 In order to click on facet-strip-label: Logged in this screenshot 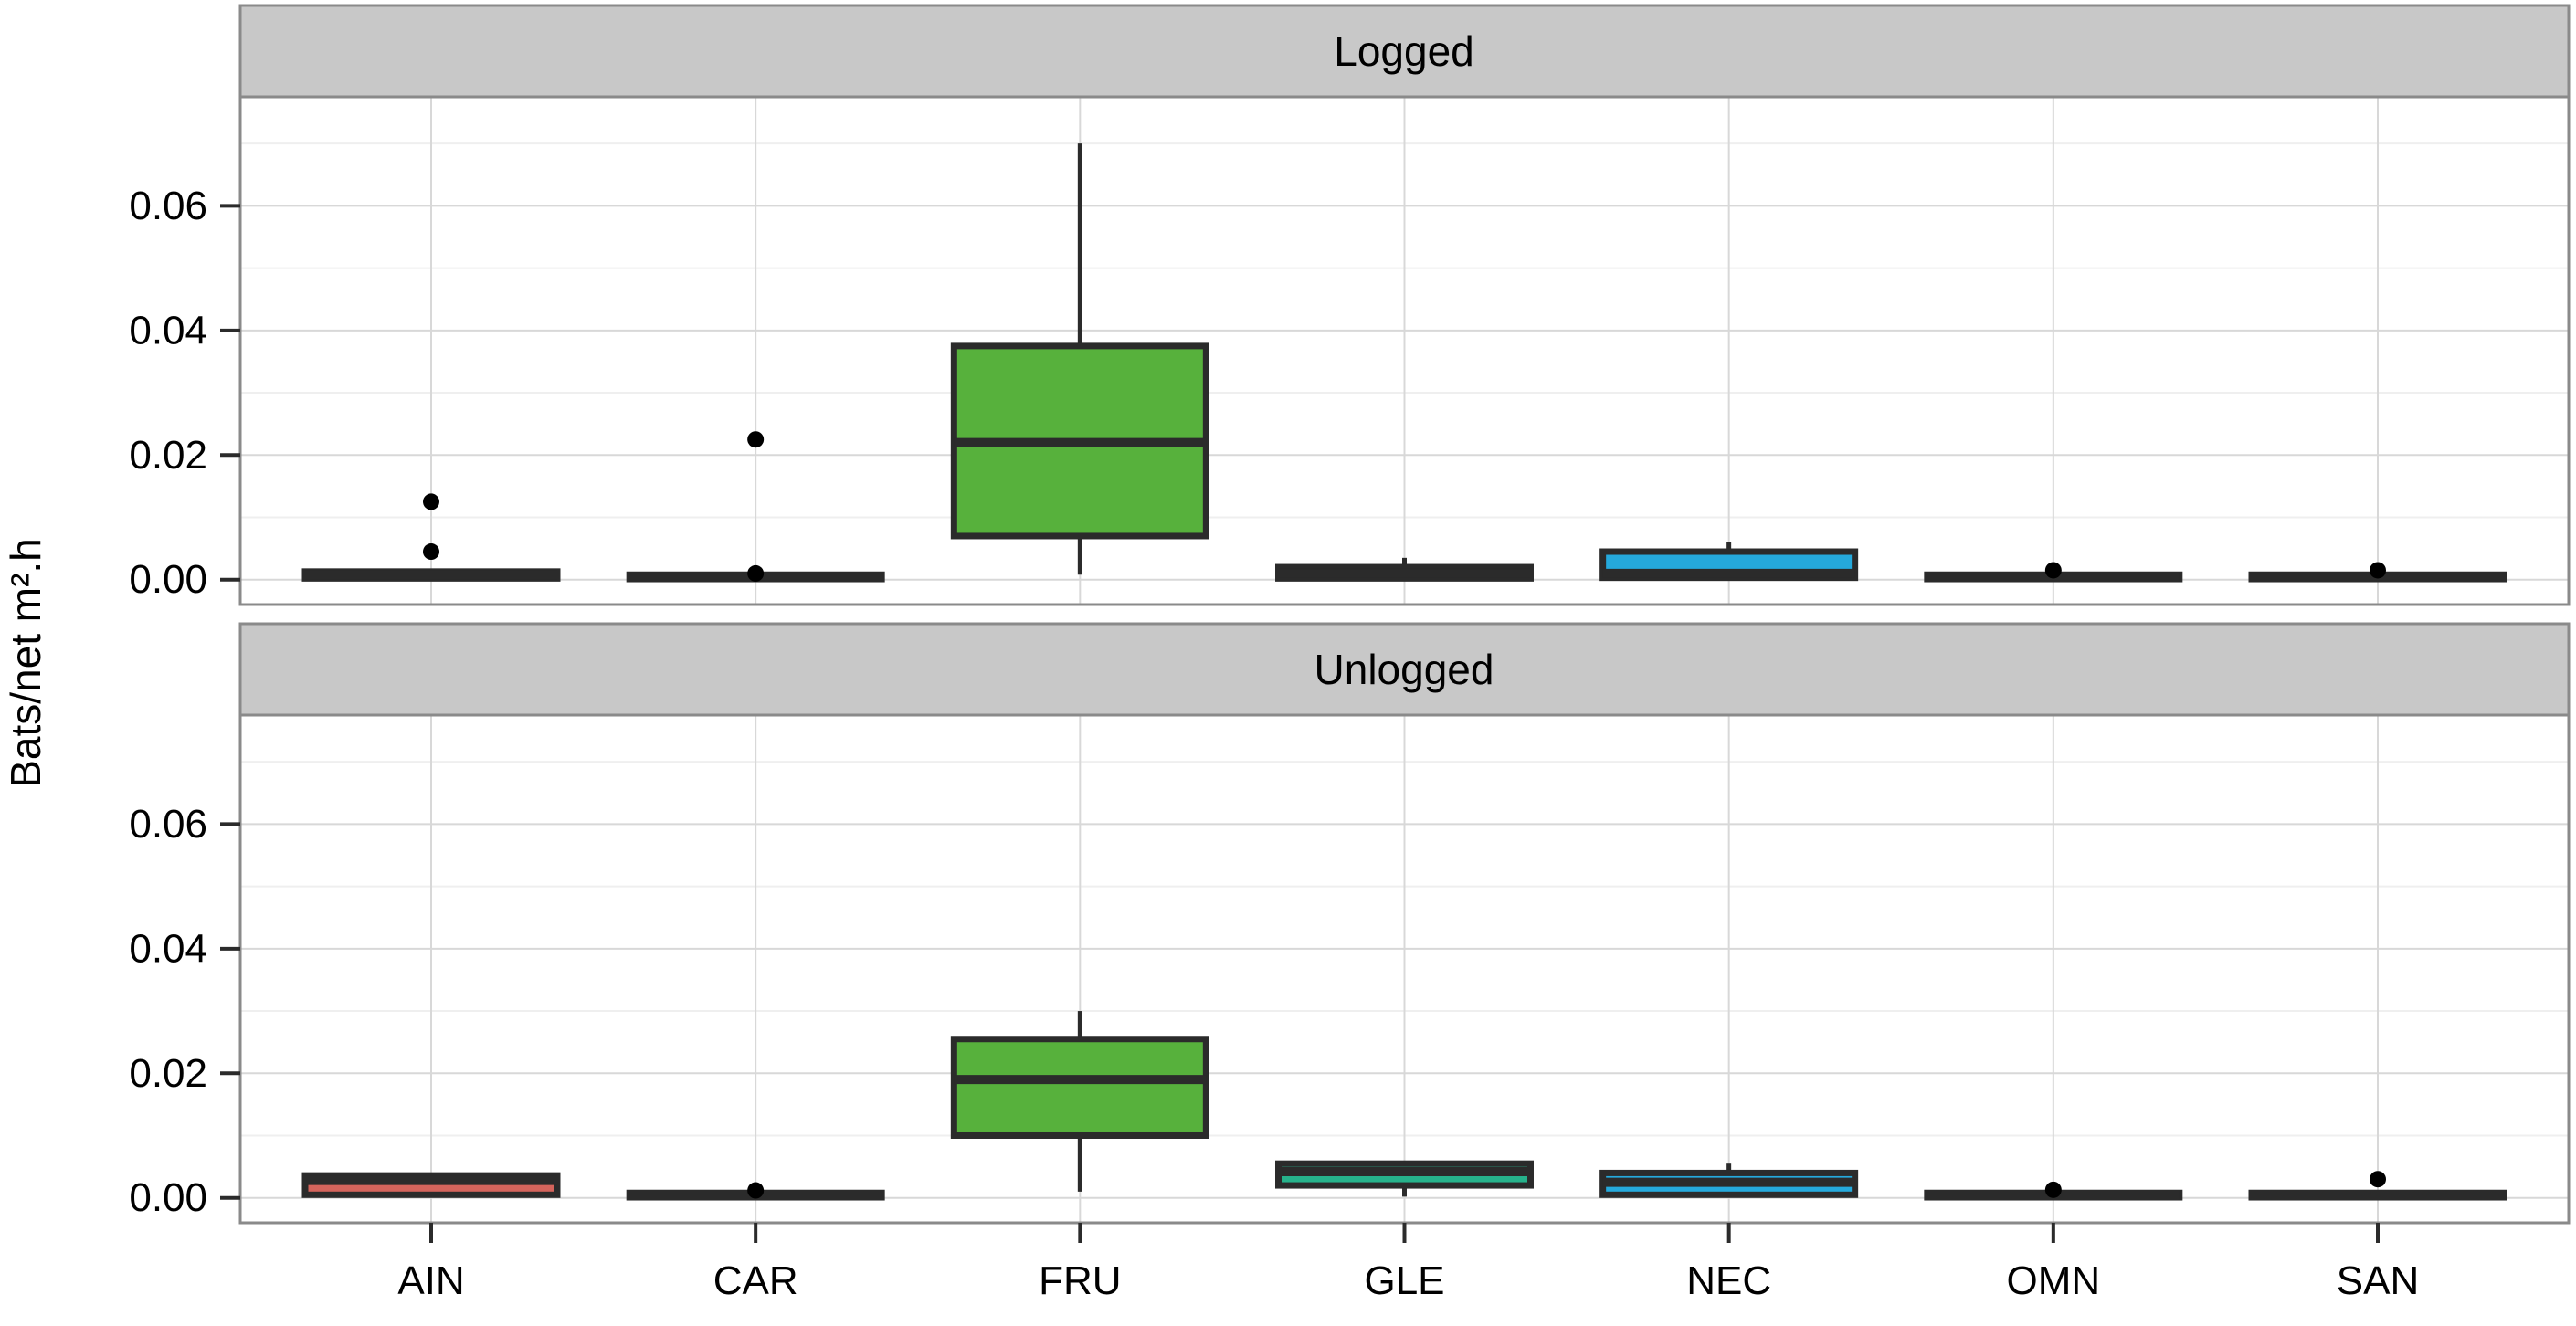, I will do `click(1404, 51)`.